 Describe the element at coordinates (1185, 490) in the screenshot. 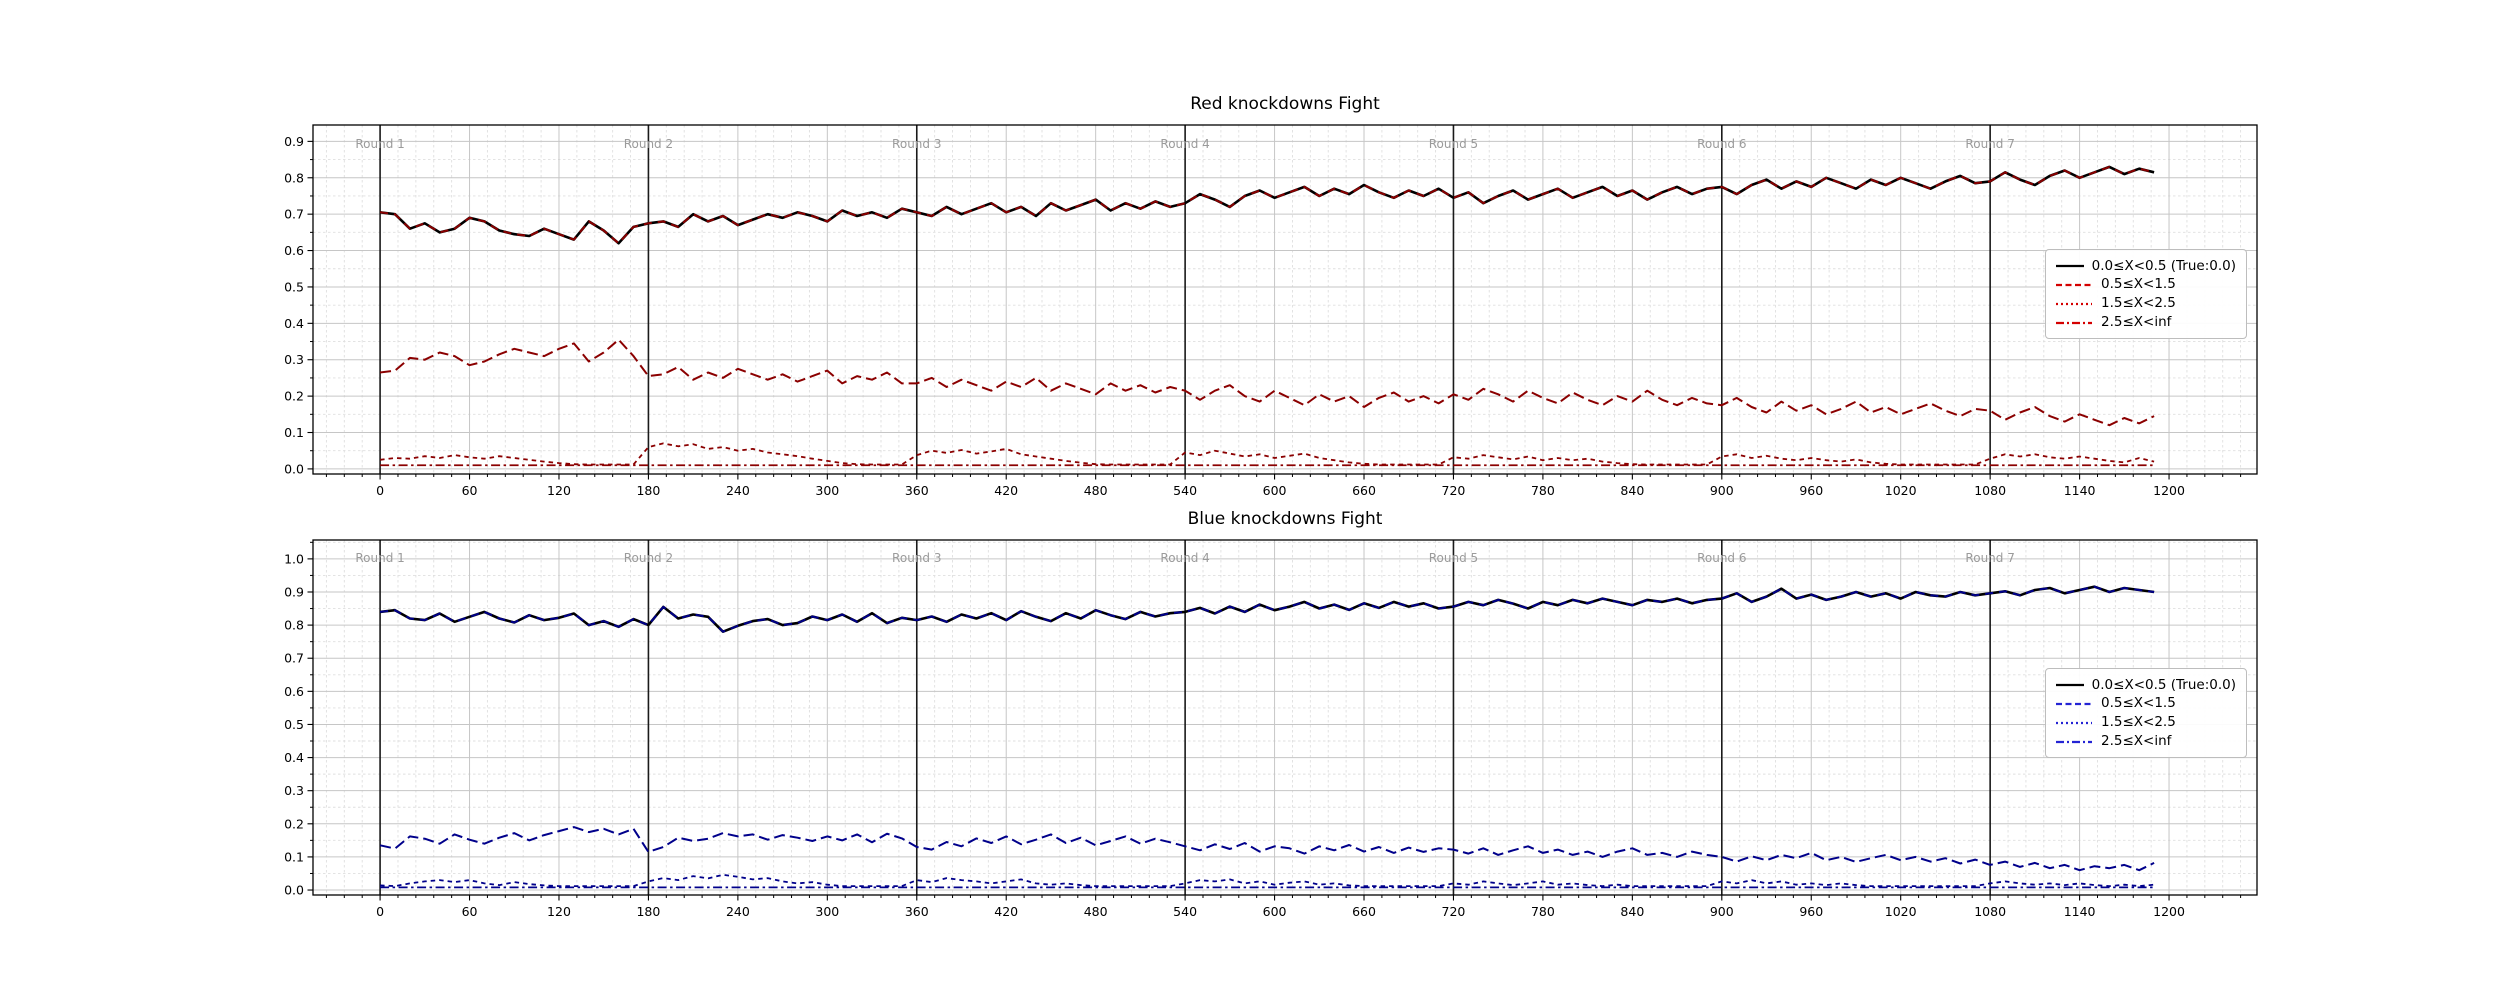

I see `x-tick-label: 540` at that location.